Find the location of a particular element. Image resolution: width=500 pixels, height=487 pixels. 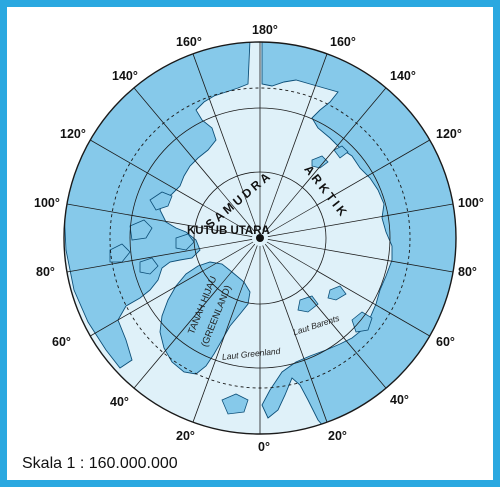

lon-label-160-left: 160° is located at coordinates (189, 42).